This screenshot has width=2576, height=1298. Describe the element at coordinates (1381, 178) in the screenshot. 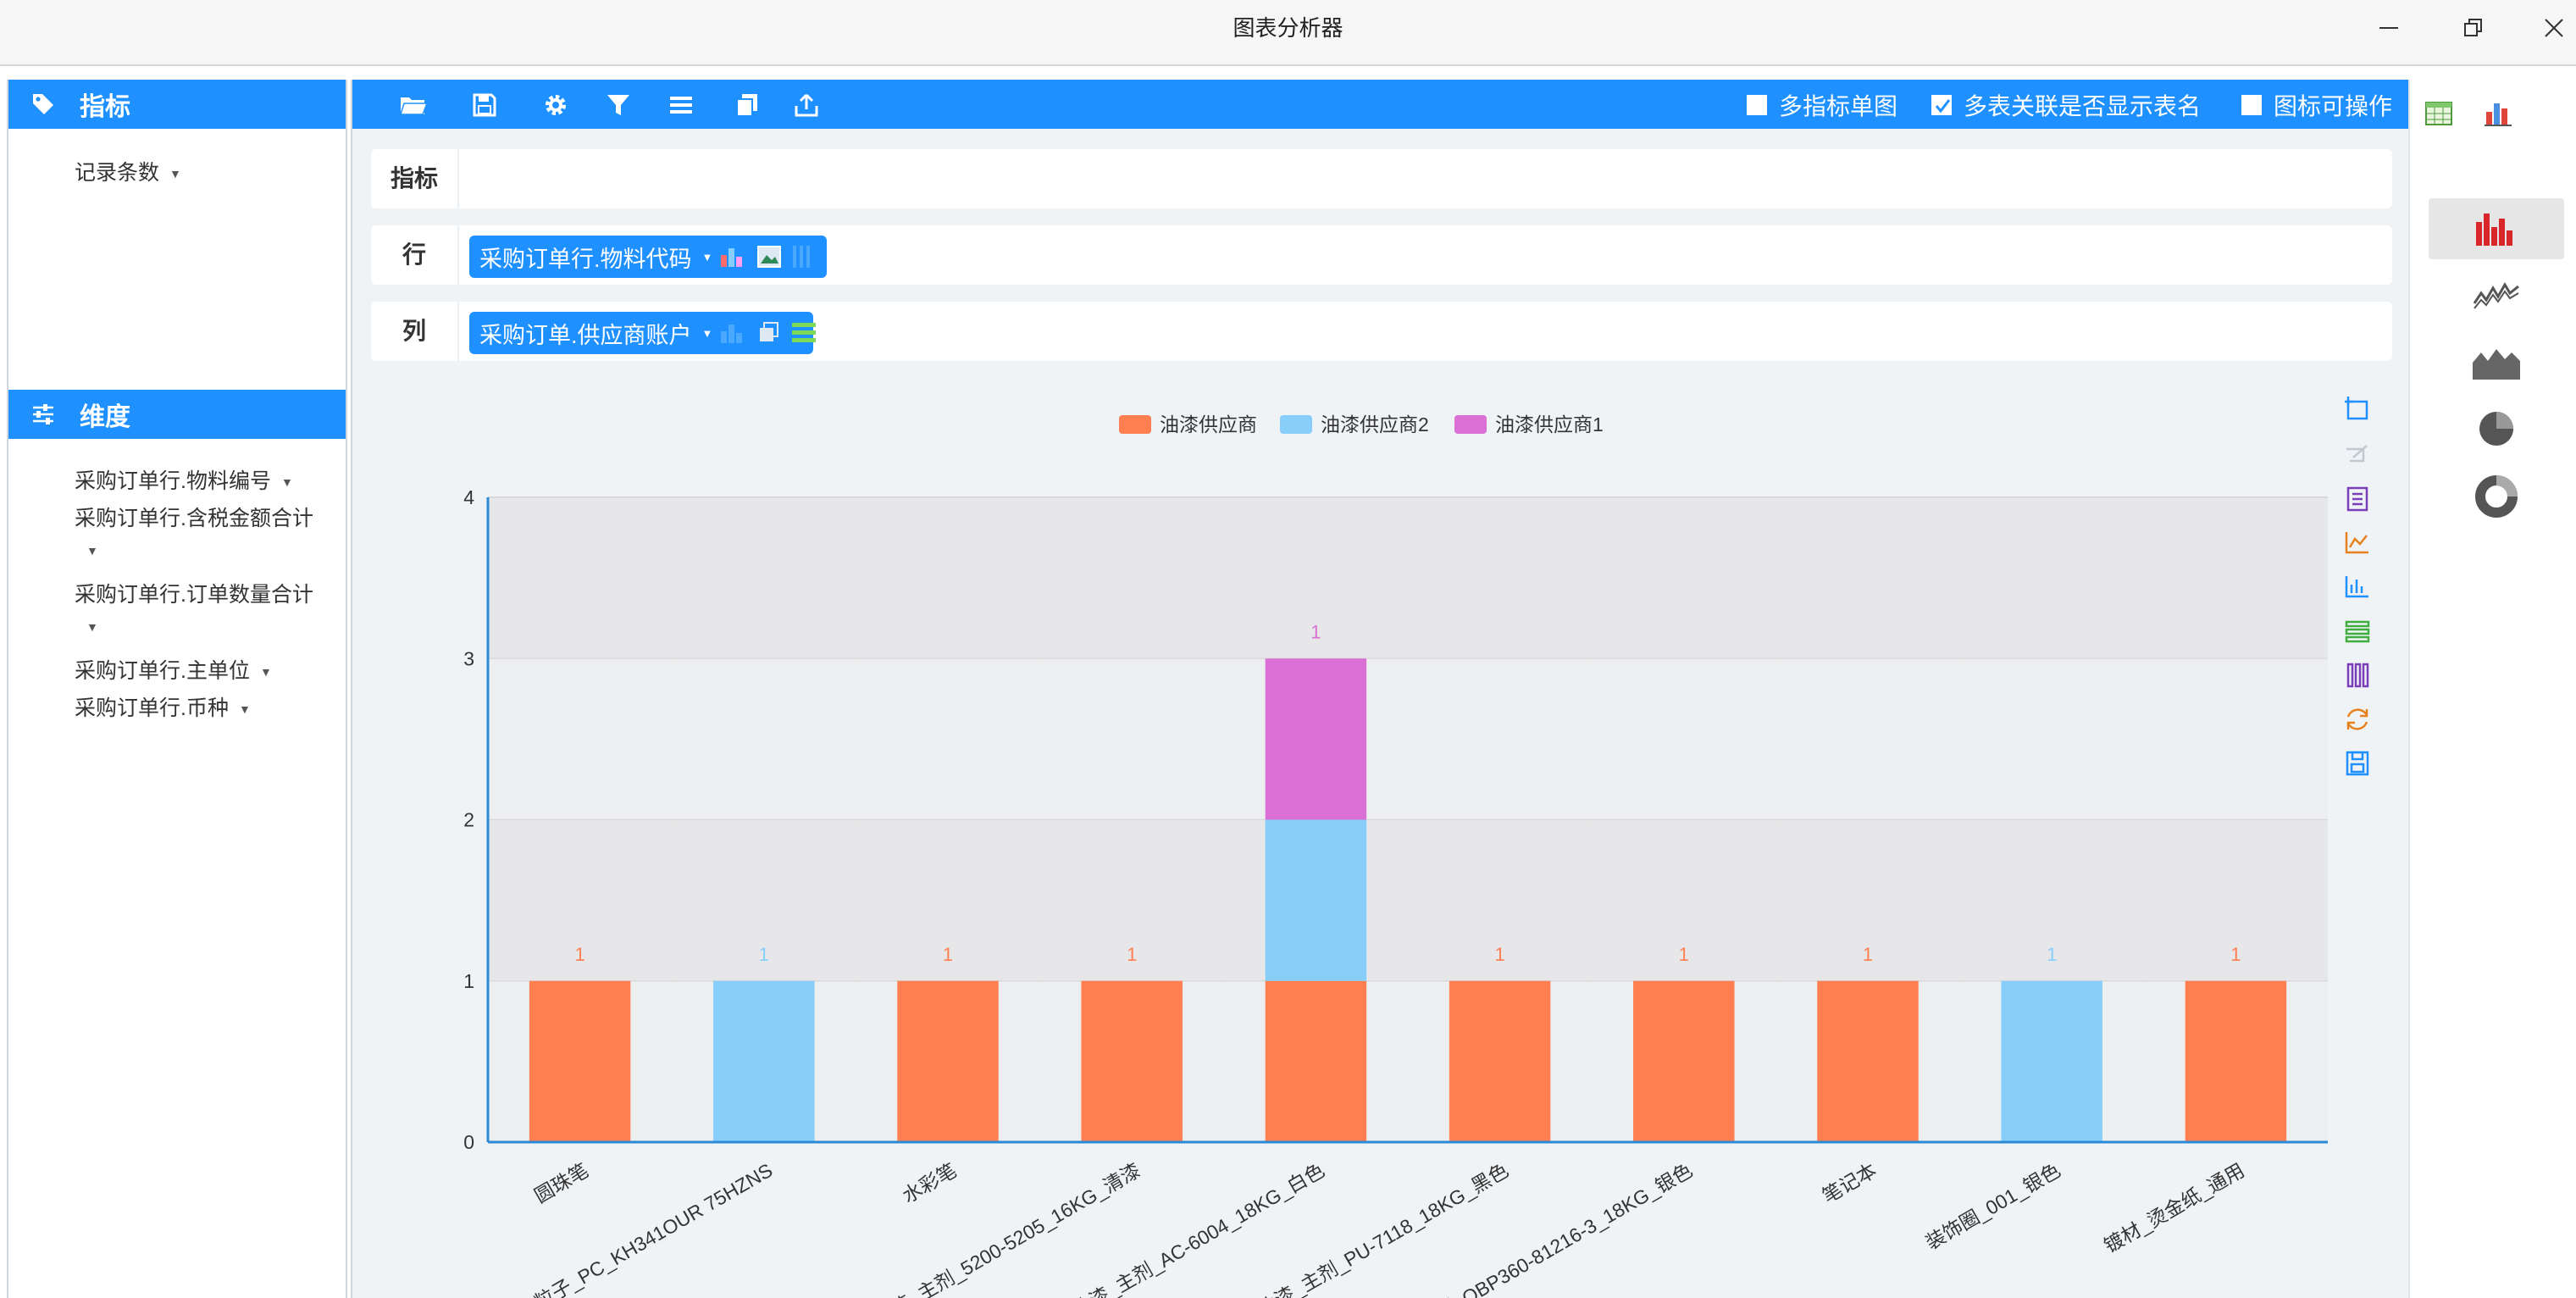

I see `measure-drop-zone: 指标` at that location.